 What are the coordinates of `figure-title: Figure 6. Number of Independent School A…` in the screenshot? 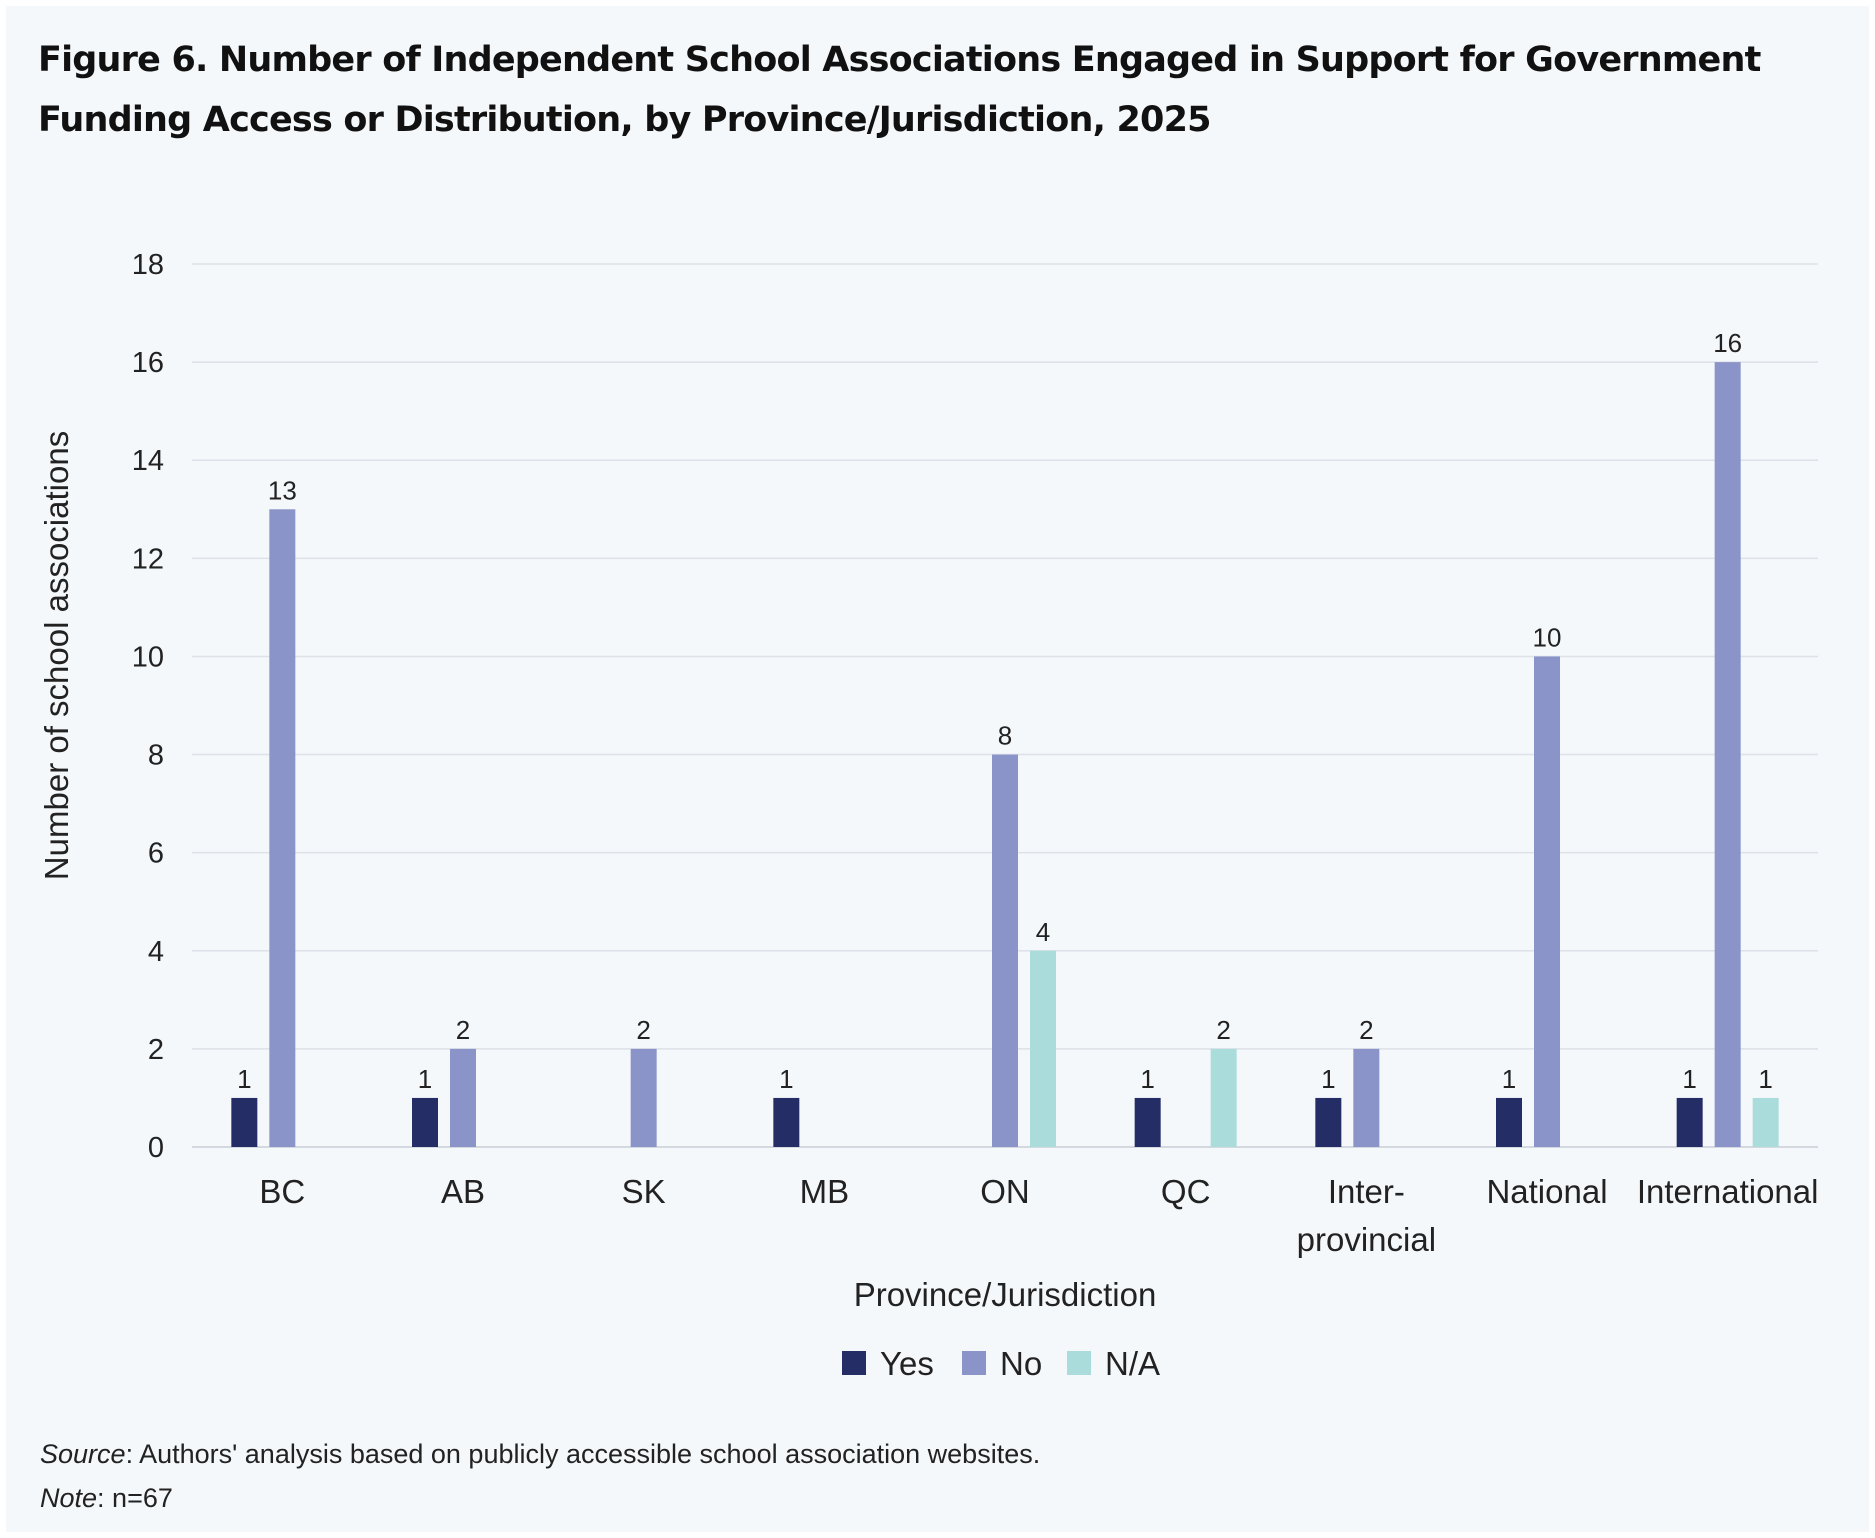 It's located at (899, 90).